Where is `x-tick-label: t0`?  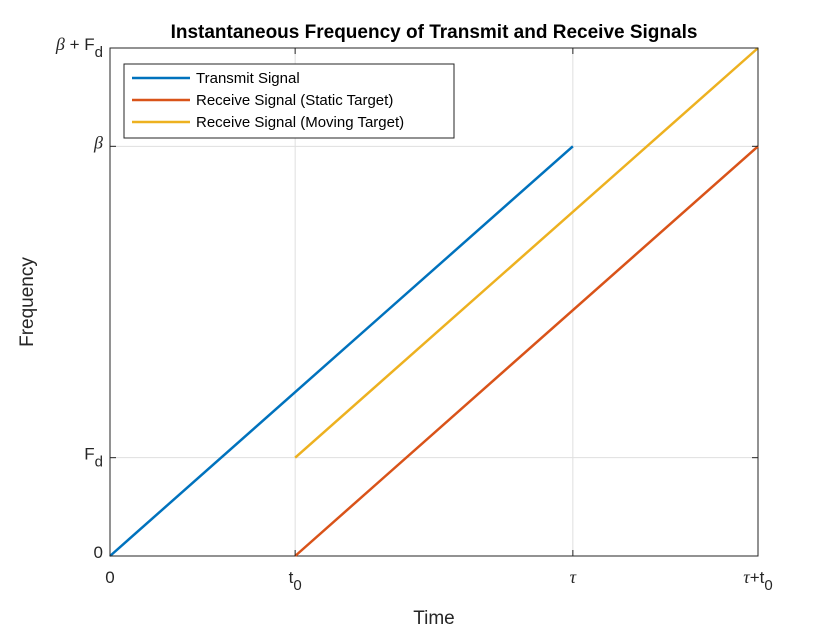
x-tick-label: t0 is located at coordinates (295, 581).